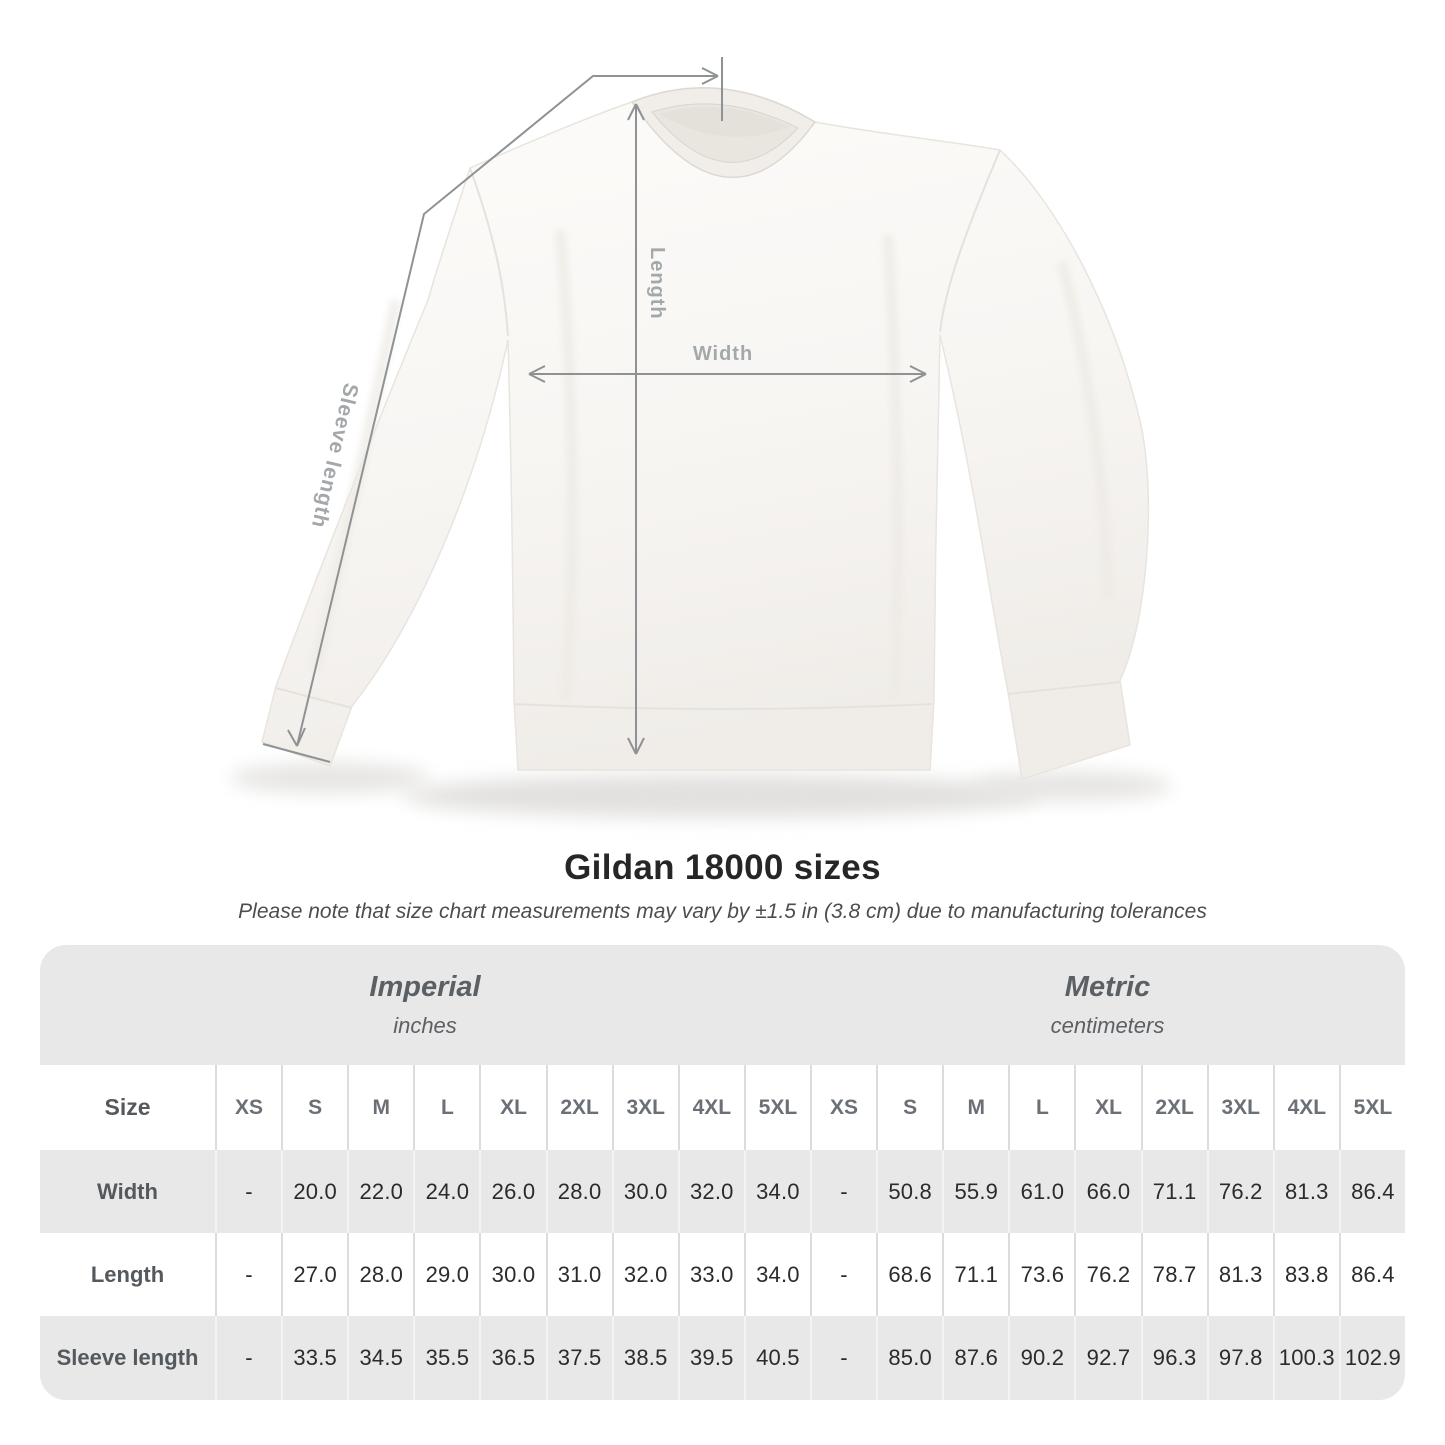 The image size is (1445, 1445). I want to click on table-cell: 85.0, so click(909, 1358).